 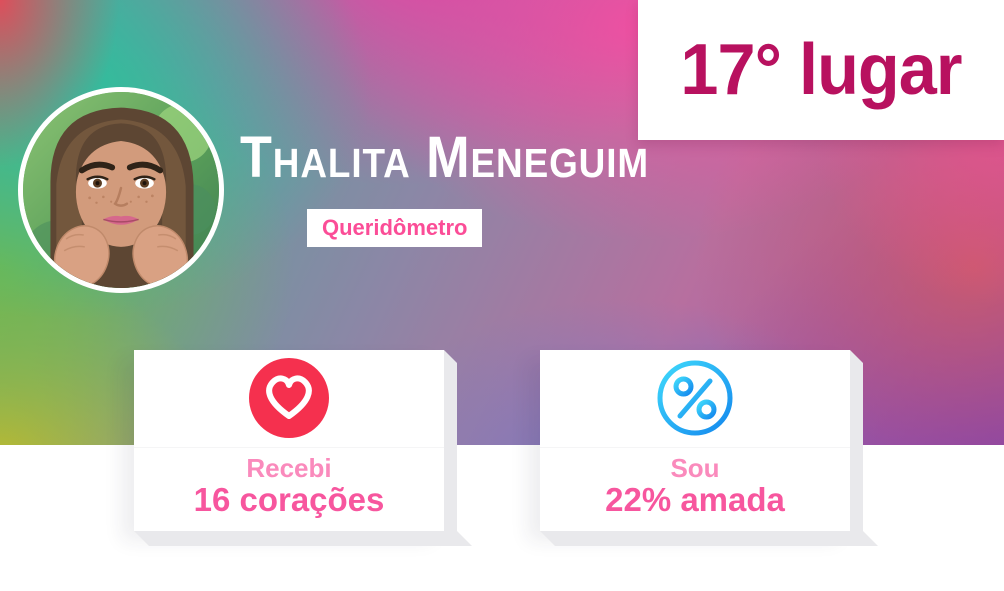 What do you see at coordinates (695, 440) in the screenshot?
I see `stat-card-percent-loved: Sou 22% amada` at bounding box center [695, 440].